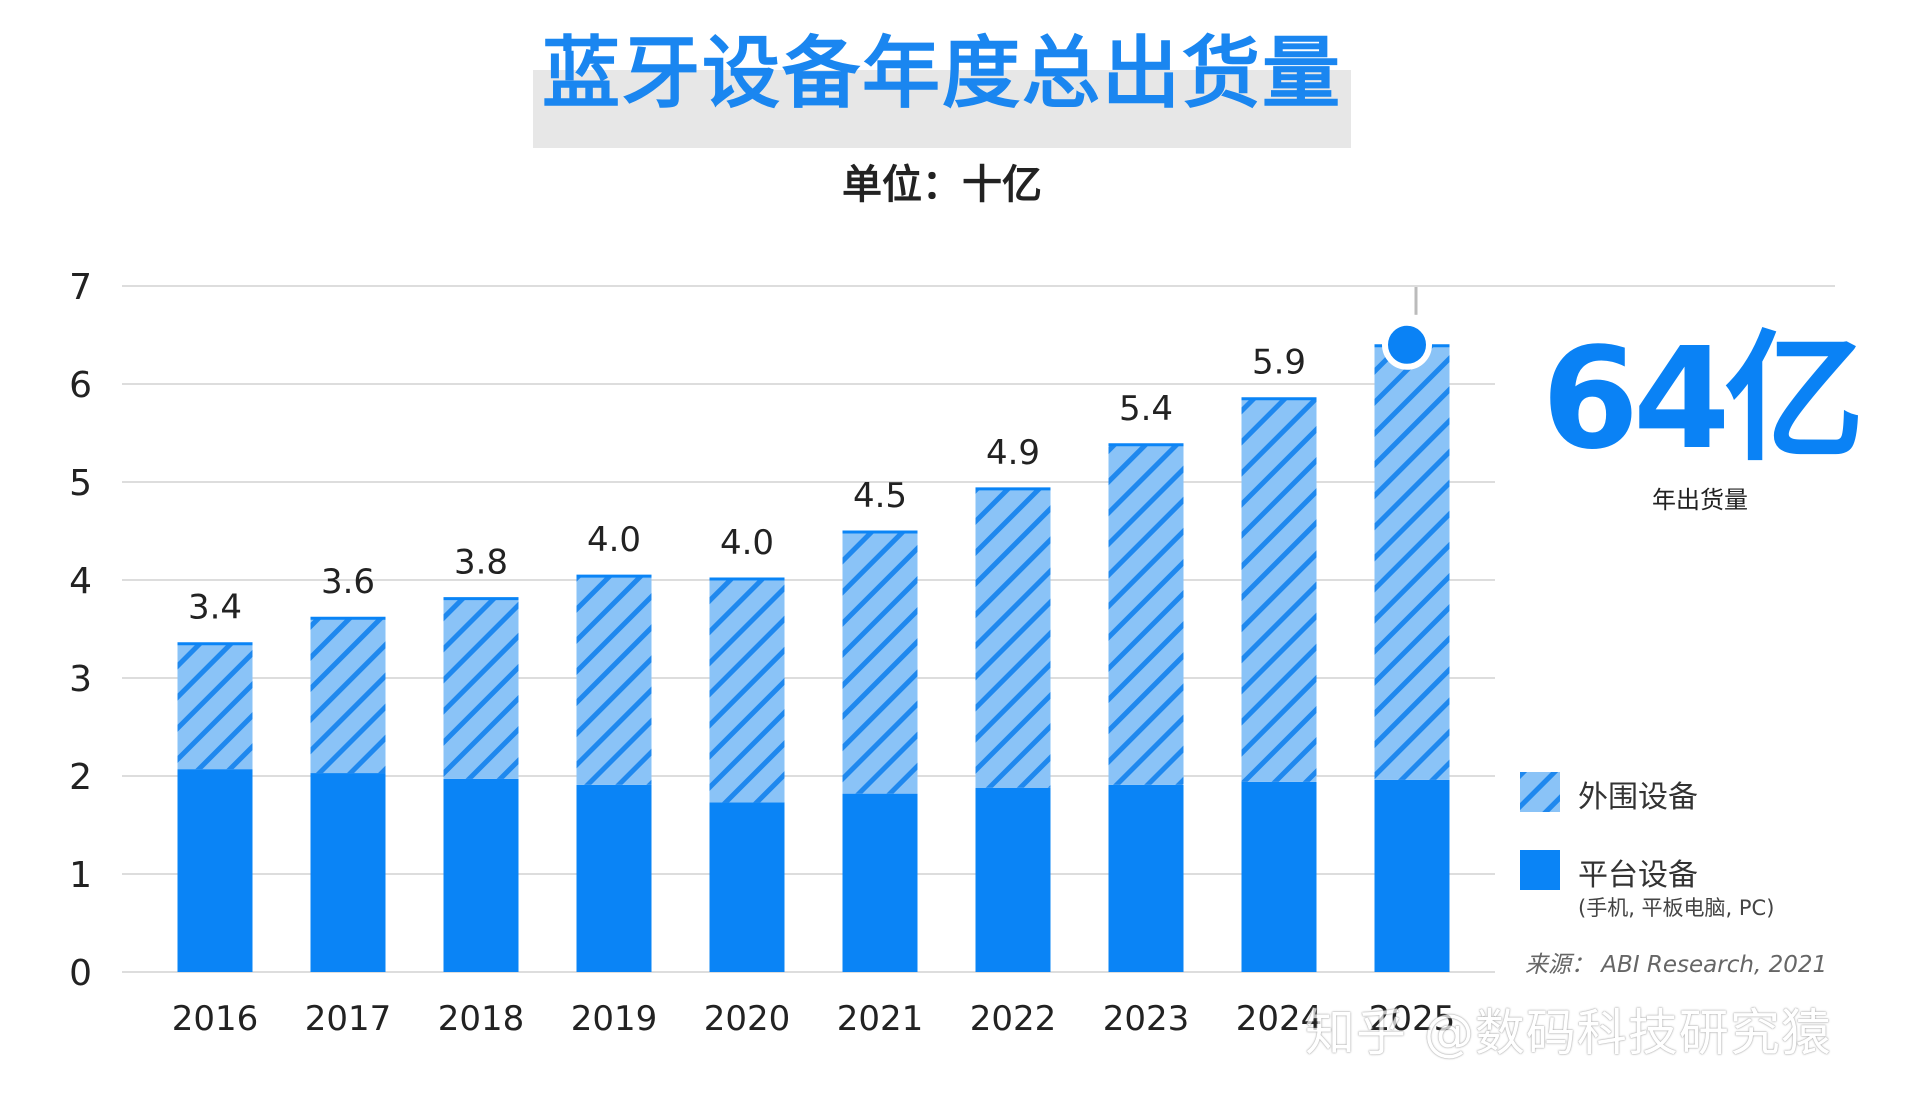 This screenshot has width=1930, height=1096. I want to click on bar-peripheral-2016, so click(215, 706).